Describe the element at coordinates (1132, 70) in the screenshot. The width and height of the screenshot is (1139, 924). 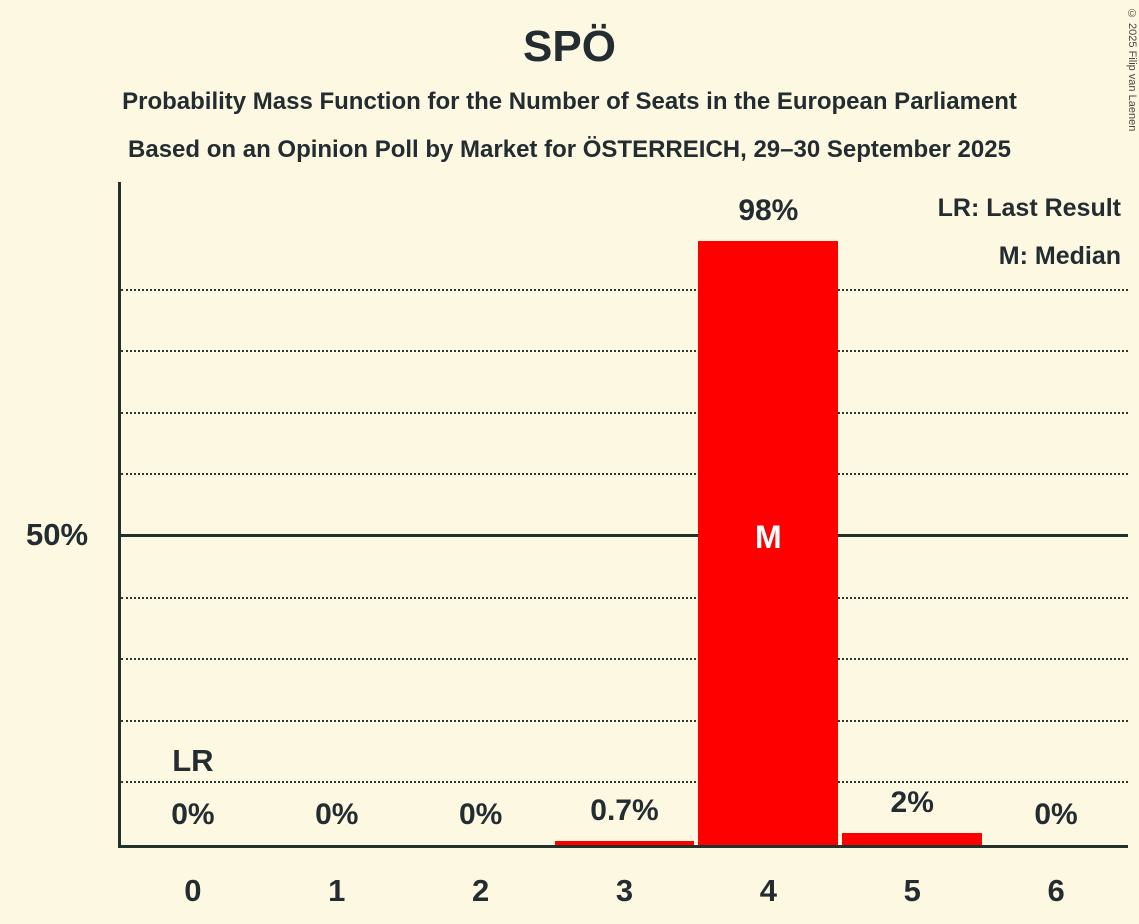
I see `copyright-note: © 2025 Filip van Laenen` at that location.